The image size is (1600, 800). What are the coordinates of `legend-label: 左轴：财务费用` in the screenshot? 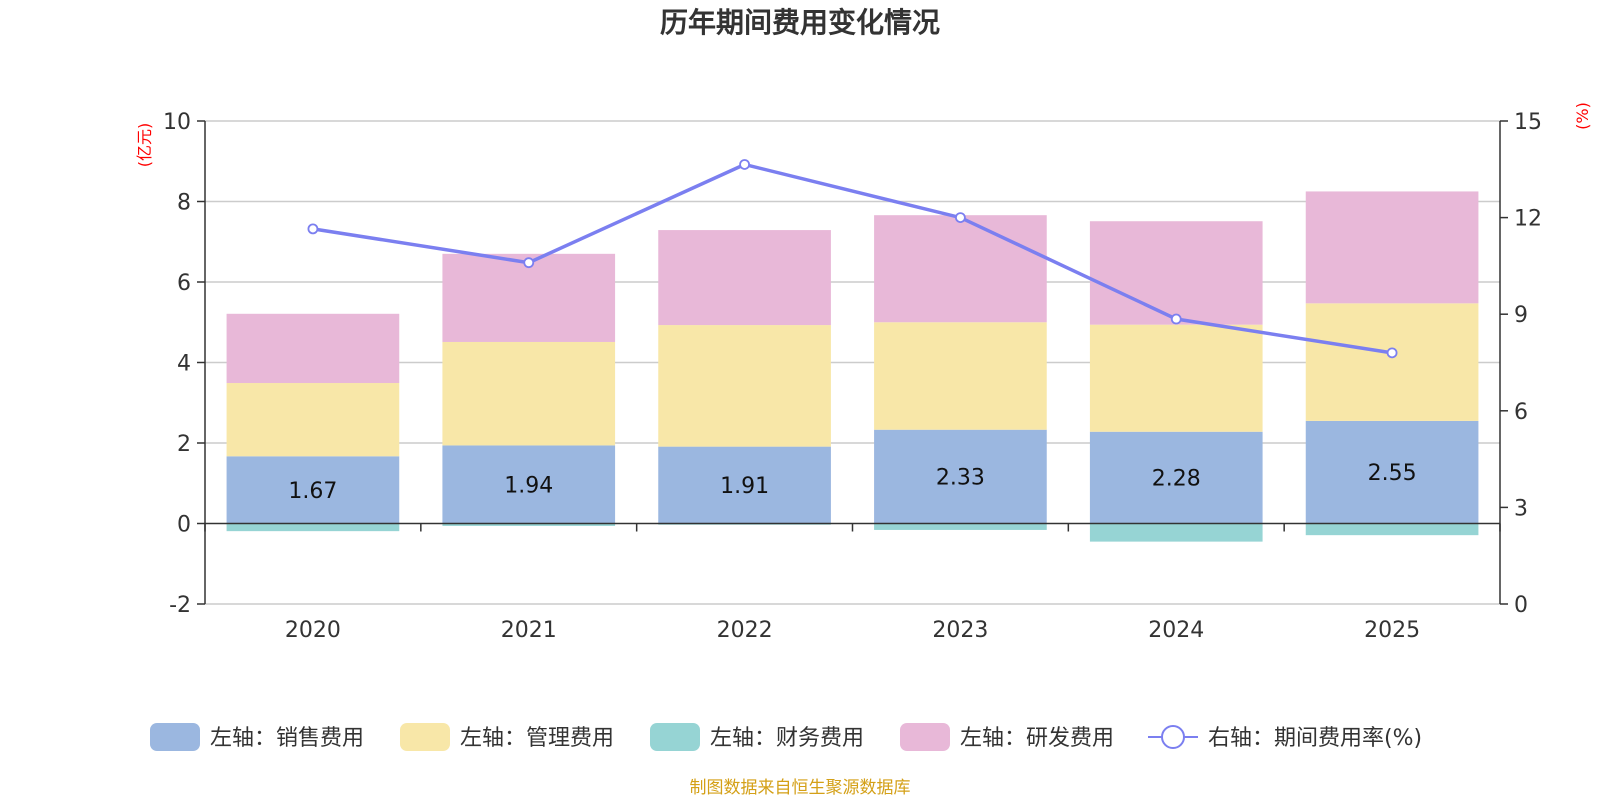 It's located at (787, 738).